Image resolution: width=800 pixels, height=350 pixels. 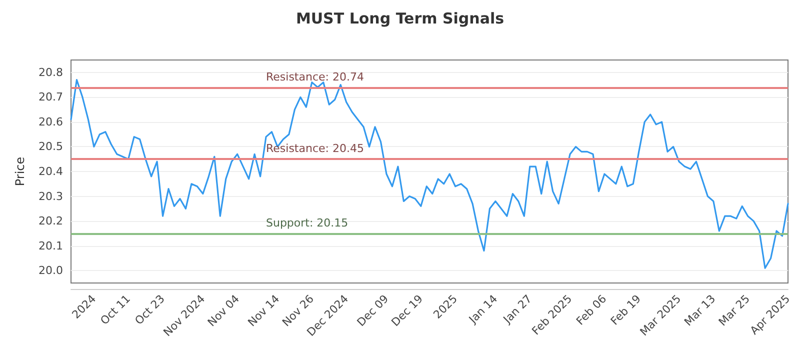 What do you see at coordinates (50, 271) in the screenshot?
I see `y-tick-label: 20.0` at bounding box center [50, 271].